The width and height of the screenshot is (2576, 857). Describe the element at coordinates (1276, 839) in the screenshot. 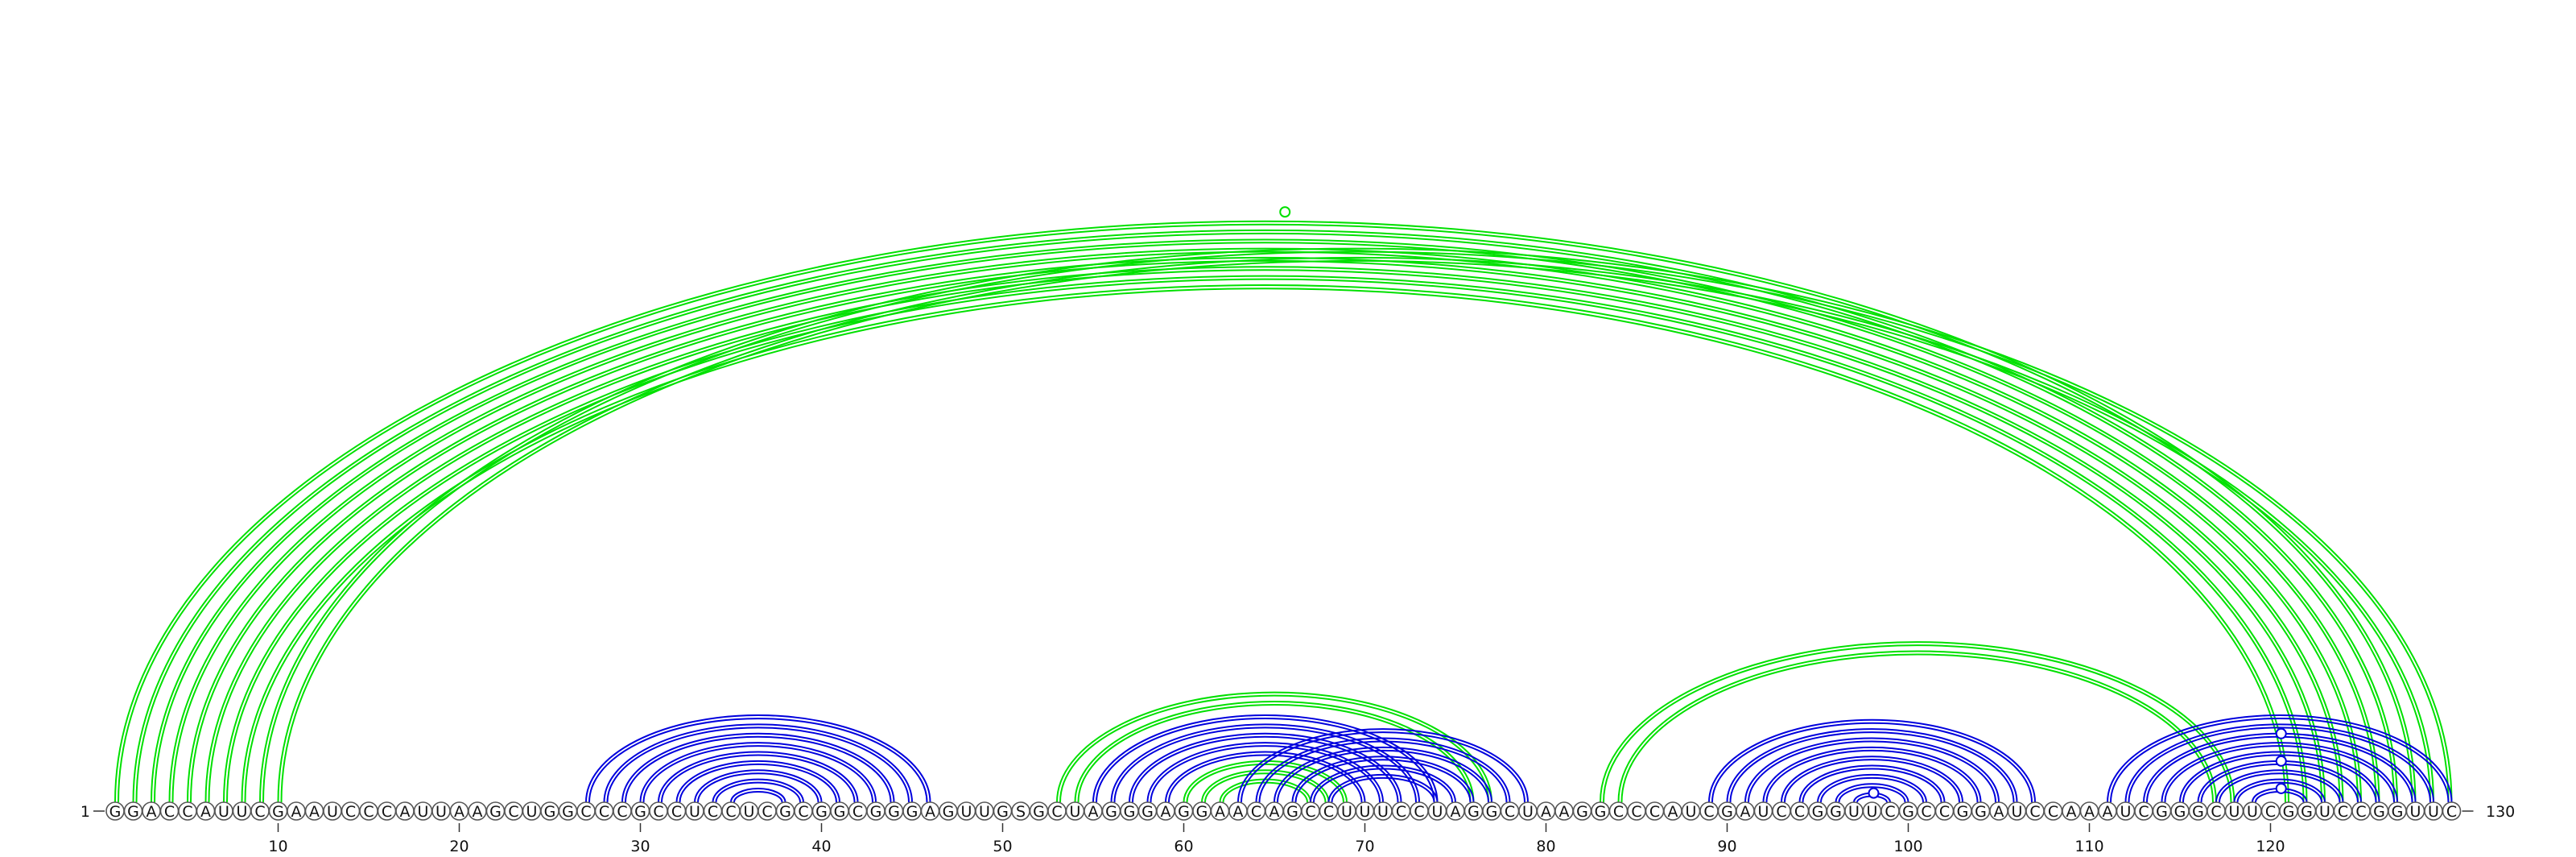

I see `position-axis: 10 20 30 40 50 60 70 80 90 100 110 120` at that location.